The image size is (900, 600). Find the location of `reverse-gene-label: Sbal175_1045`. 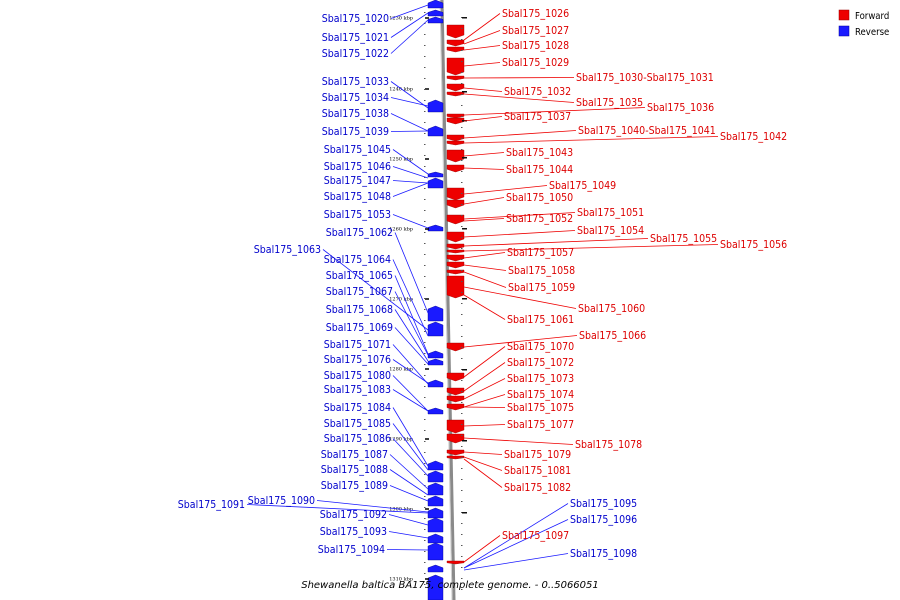

reverse-gene-label: Sbal175_1045 is located at coordinates (357, 150).